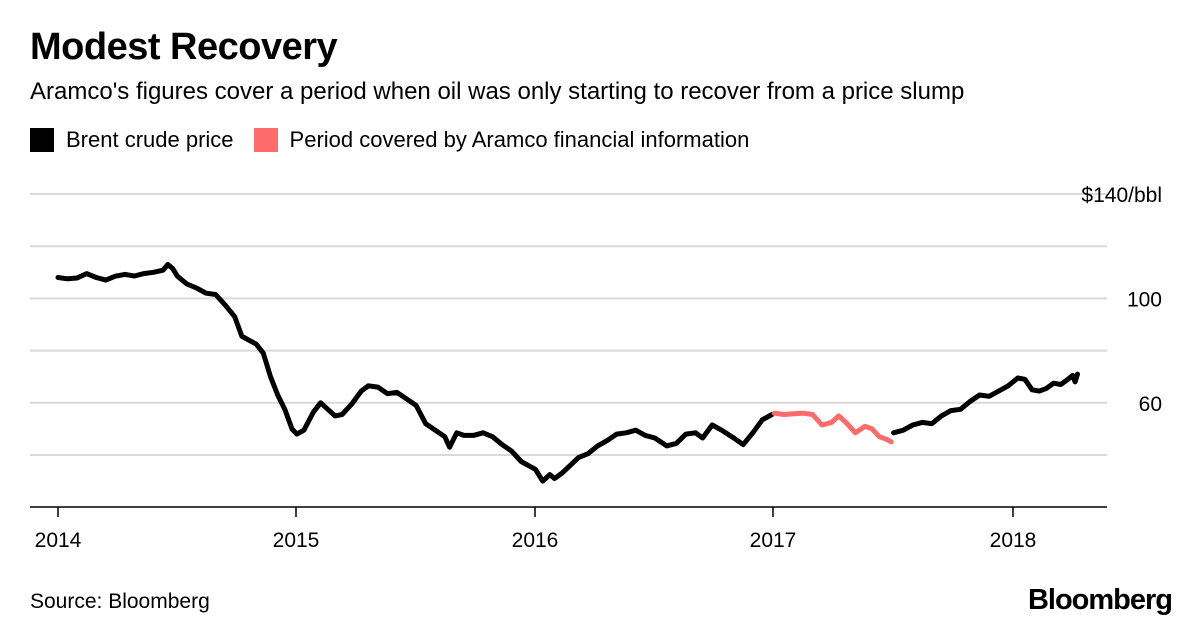 The image size is (1200, 627). Describe the element at coordinates (184, 47) in the screenshot. I see `chart-title: Modest Recovery` at that location.